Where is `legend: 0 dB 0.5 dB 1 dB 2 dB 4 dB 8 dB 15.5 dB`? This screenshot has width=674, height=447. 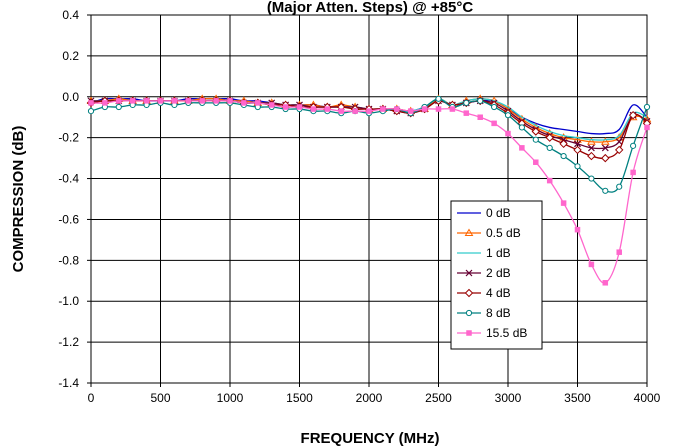 legend: 0 dB 0.5 dB 1 dB 2 dB 4 dB 8 dB 15.5 dB is located at coordinates (496, 275).